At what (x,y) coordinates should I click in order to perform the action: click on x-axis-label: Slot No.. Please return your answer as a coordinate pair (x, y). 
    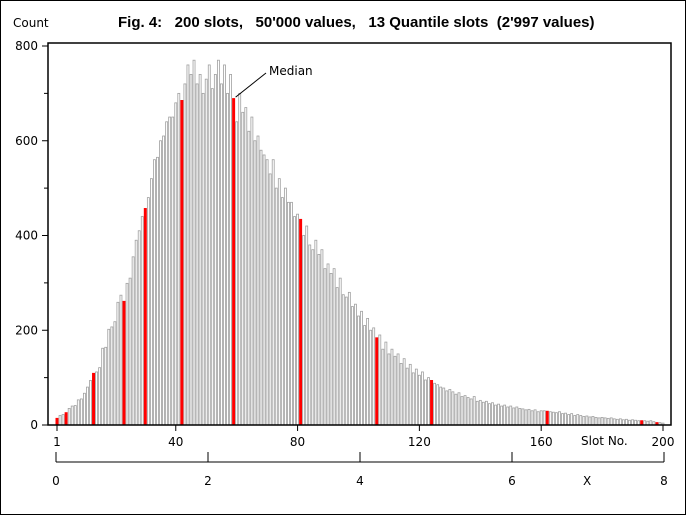
    Looking at the image, I should click on (604, 441).